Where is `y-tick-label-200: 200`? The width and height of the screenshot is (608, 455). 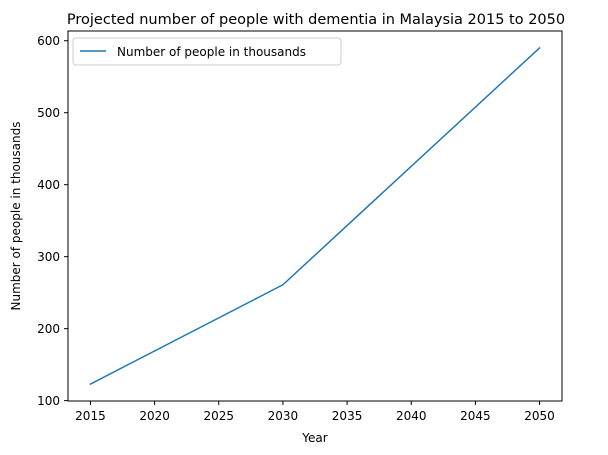 y-tick-label-200: 200 is located at coordinates (48, 329).